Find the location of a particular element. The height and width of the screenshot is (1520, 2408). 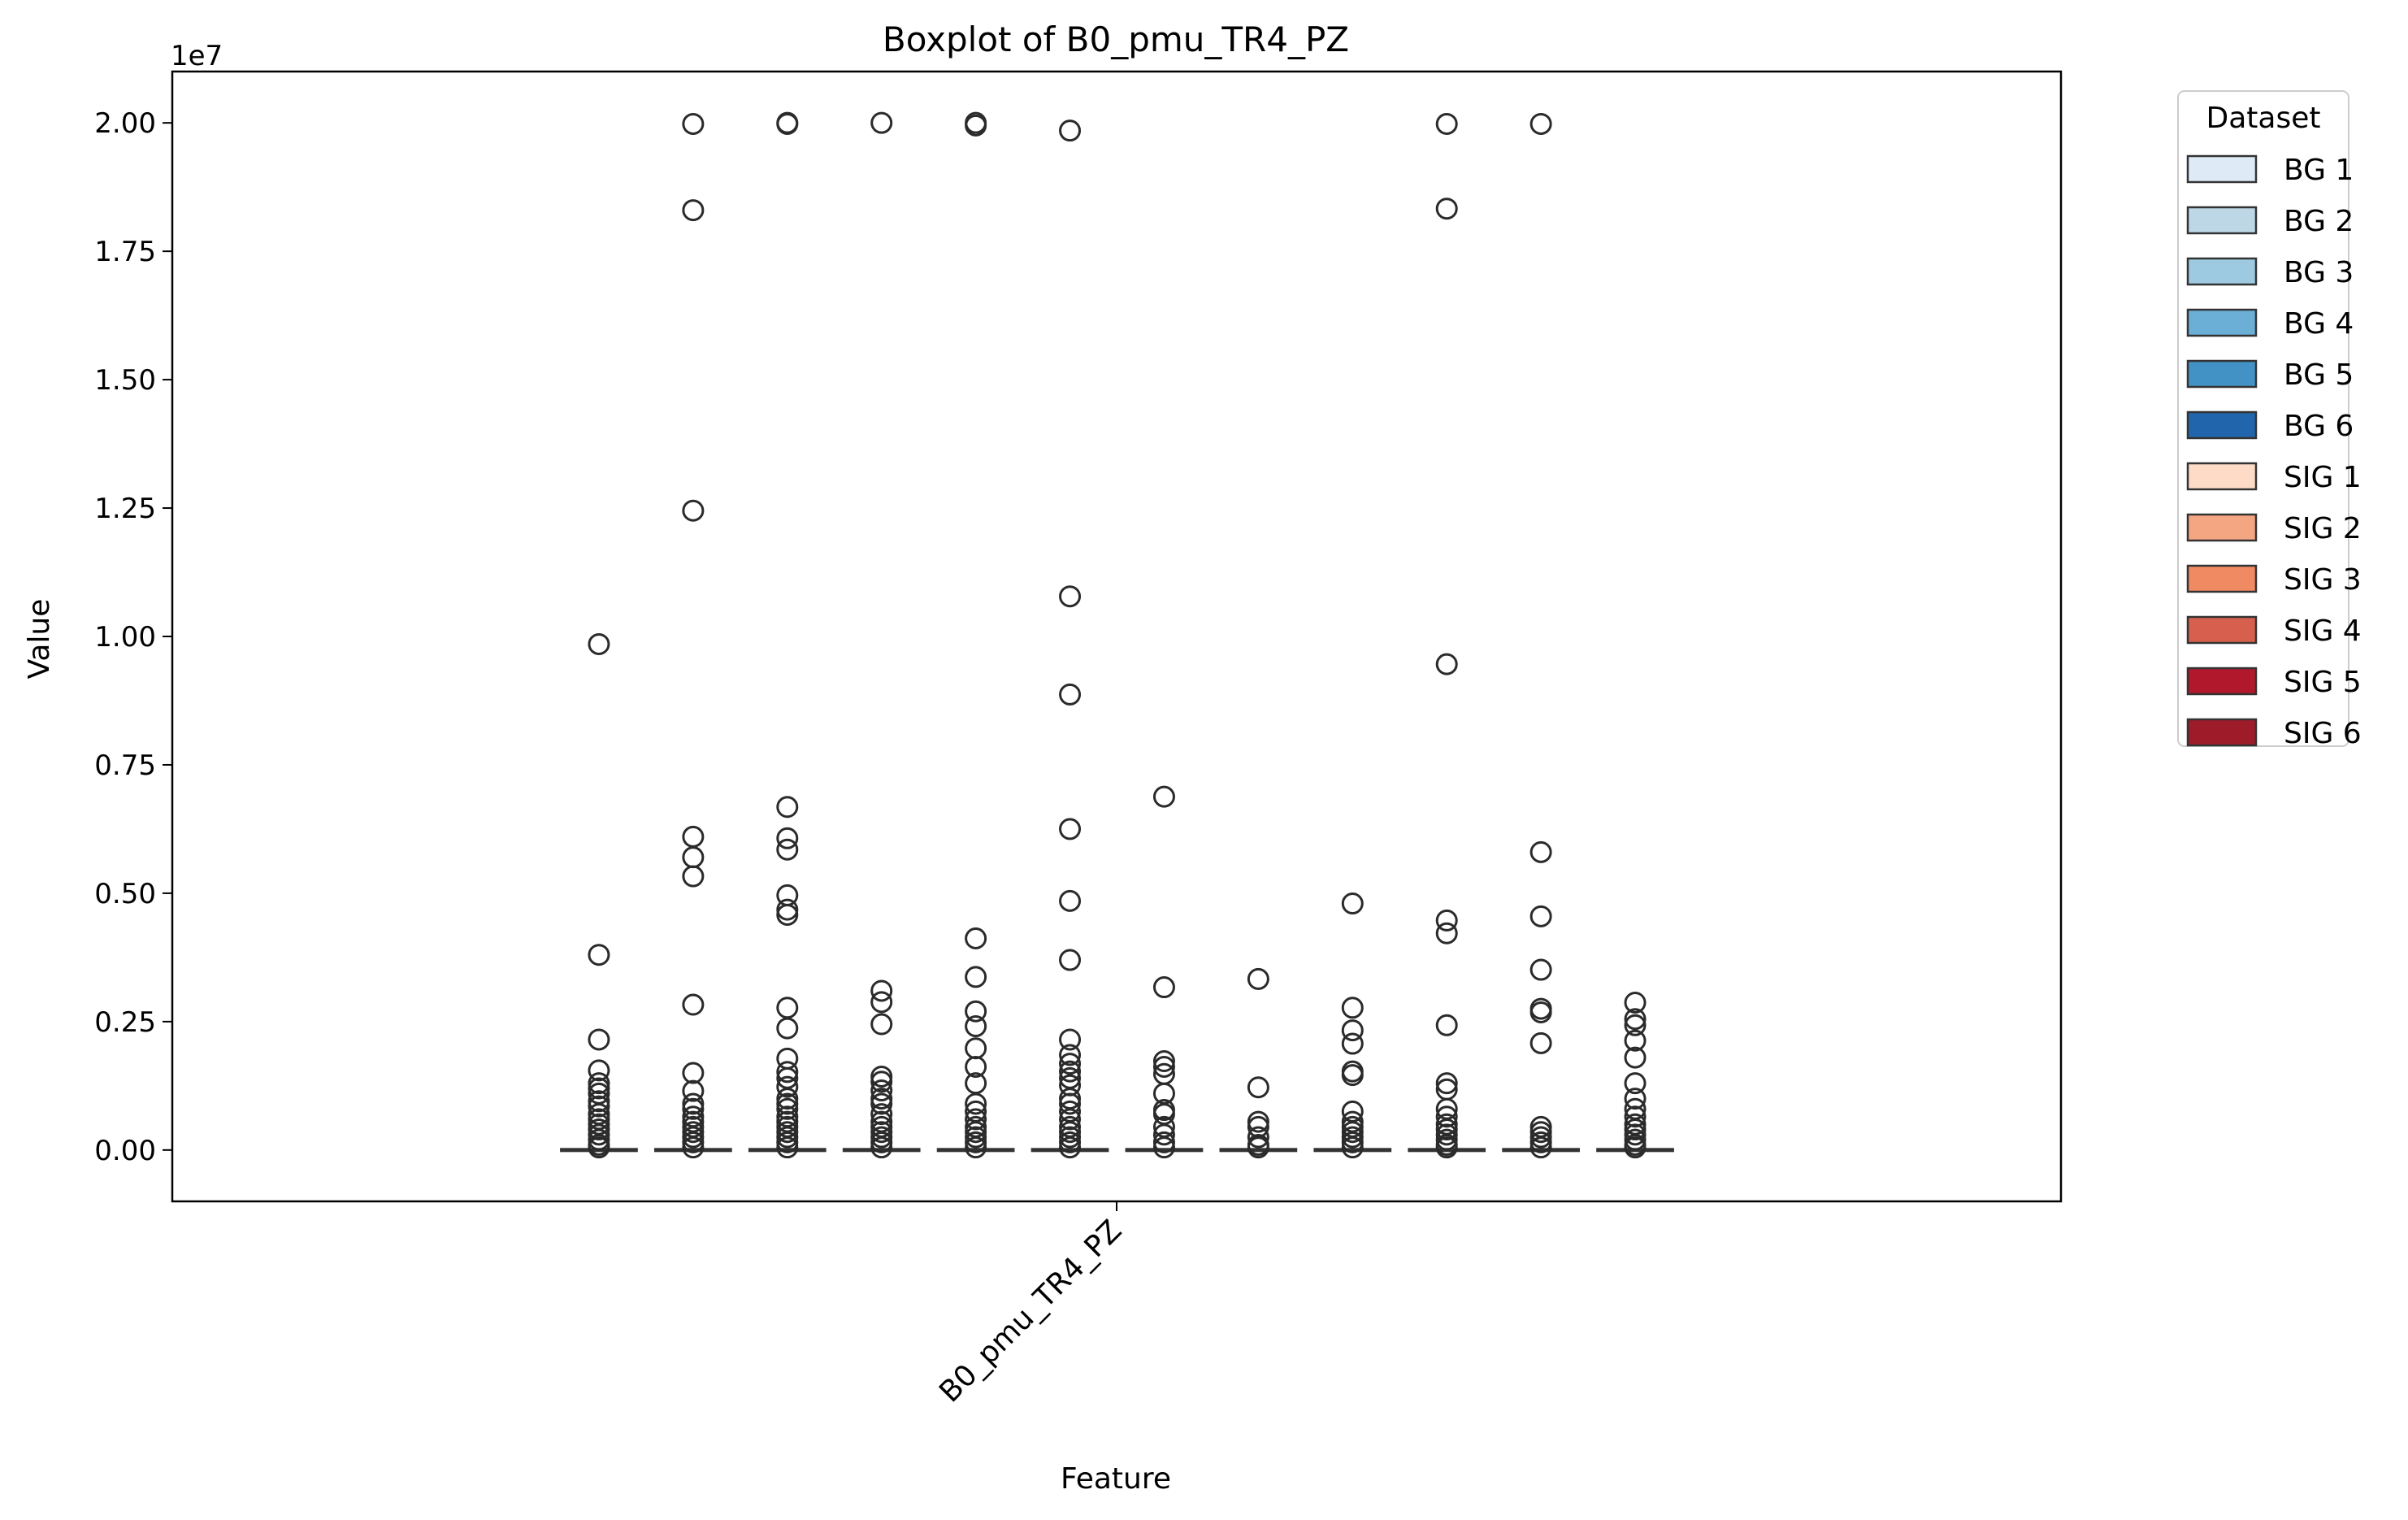

legend-label: SIG 4 is located at coordinates (2323, 631).